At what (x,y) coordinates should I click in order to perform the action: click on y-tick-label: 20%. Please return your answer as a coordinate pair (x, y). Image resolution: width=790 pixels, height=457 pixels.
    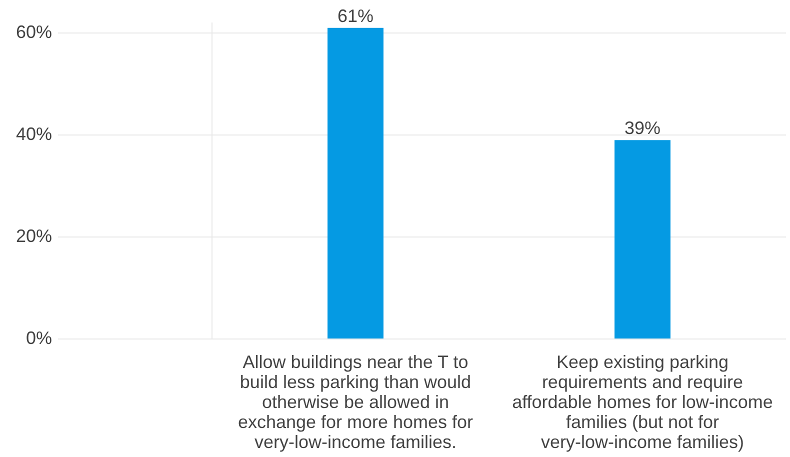
    Looking at the image, I should click on (34, 236).